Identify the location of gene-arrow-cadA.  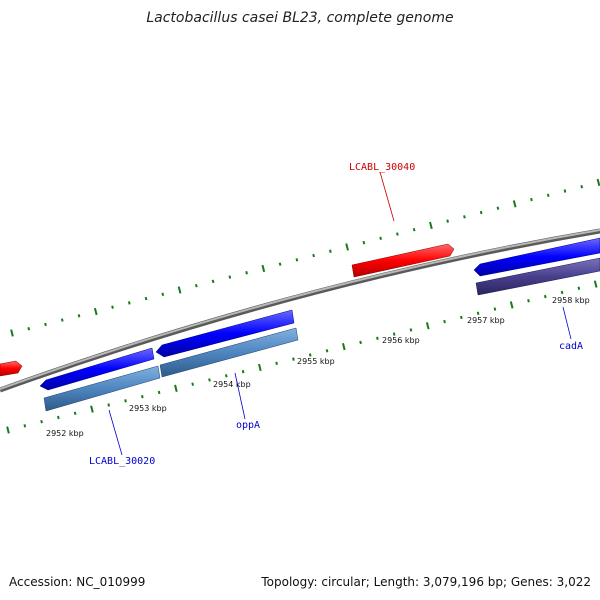
(536, 257).